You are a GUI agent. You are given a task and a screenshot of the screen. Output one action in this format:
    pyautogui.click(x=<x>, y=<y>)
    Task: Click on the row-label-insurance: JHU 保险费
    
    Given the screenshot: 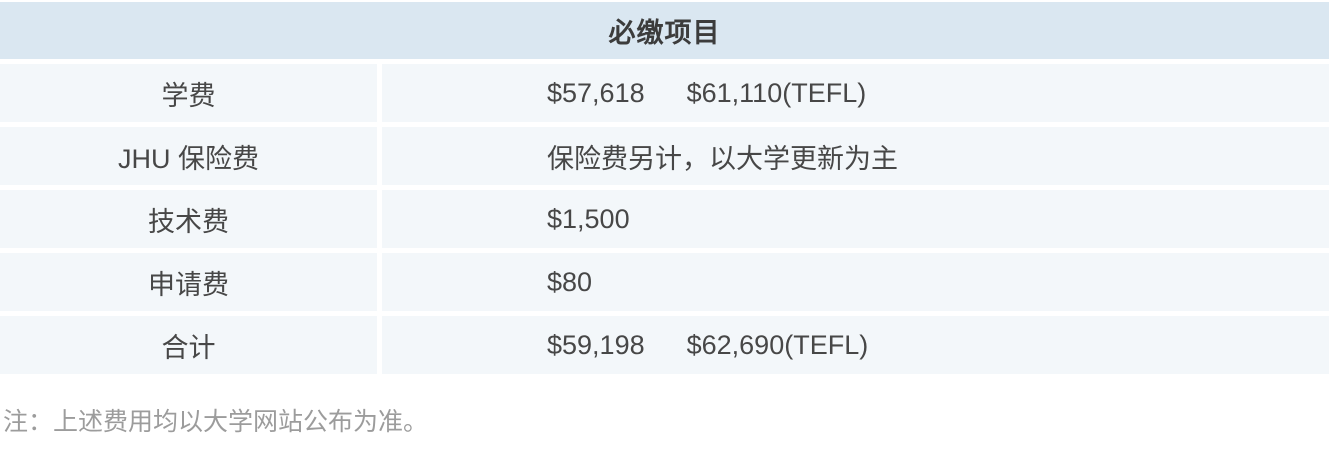 What is the action you would take?
    pyautogui.click(x=188, y=156)
    